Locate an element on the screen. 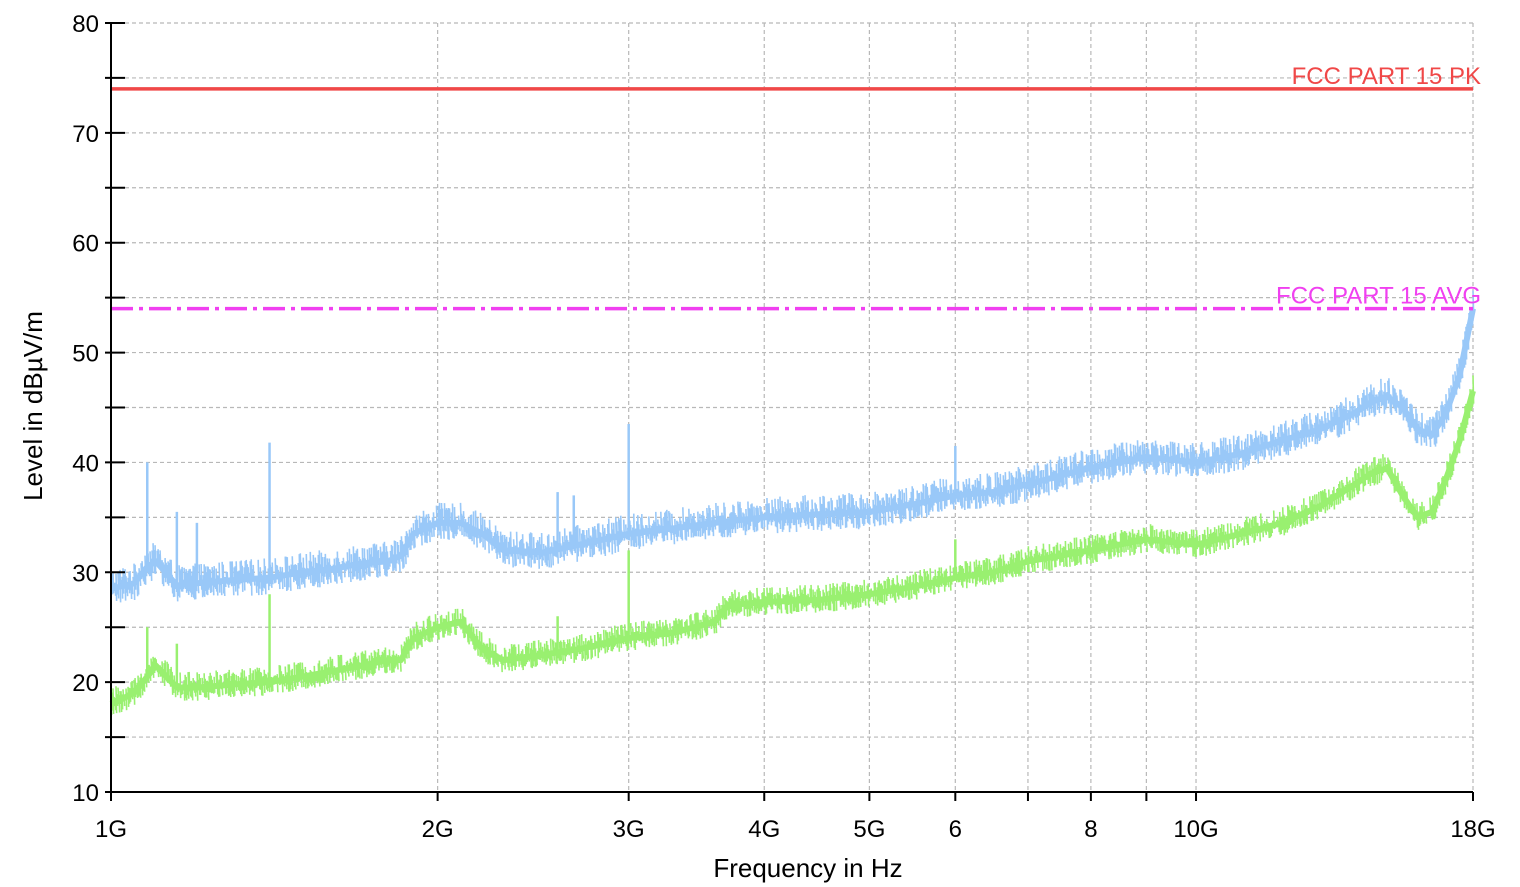  x-tick-label: 4G is located at coordinates (764, 829).